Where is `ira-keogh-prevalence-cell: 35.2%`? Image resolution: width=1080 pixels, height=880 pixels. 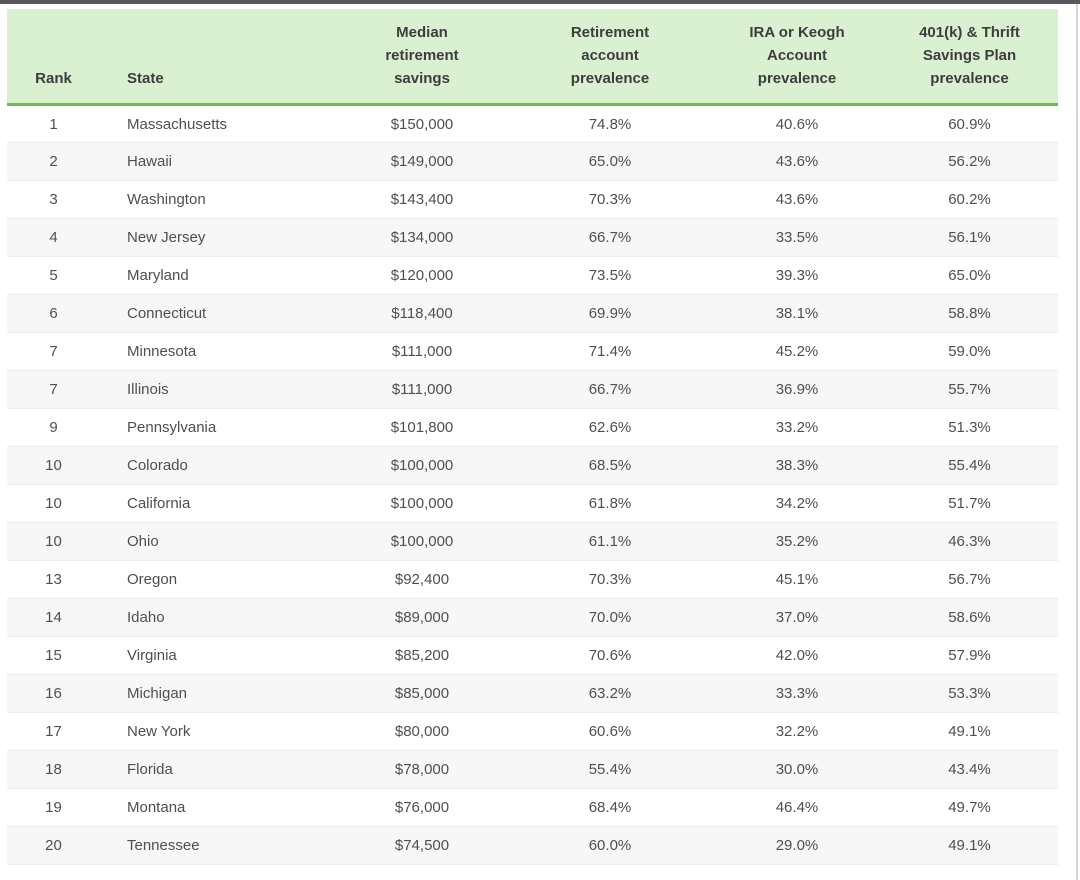 ira-keogh-prevalence-cell: 35.2% is located at coordinates (797, 541).